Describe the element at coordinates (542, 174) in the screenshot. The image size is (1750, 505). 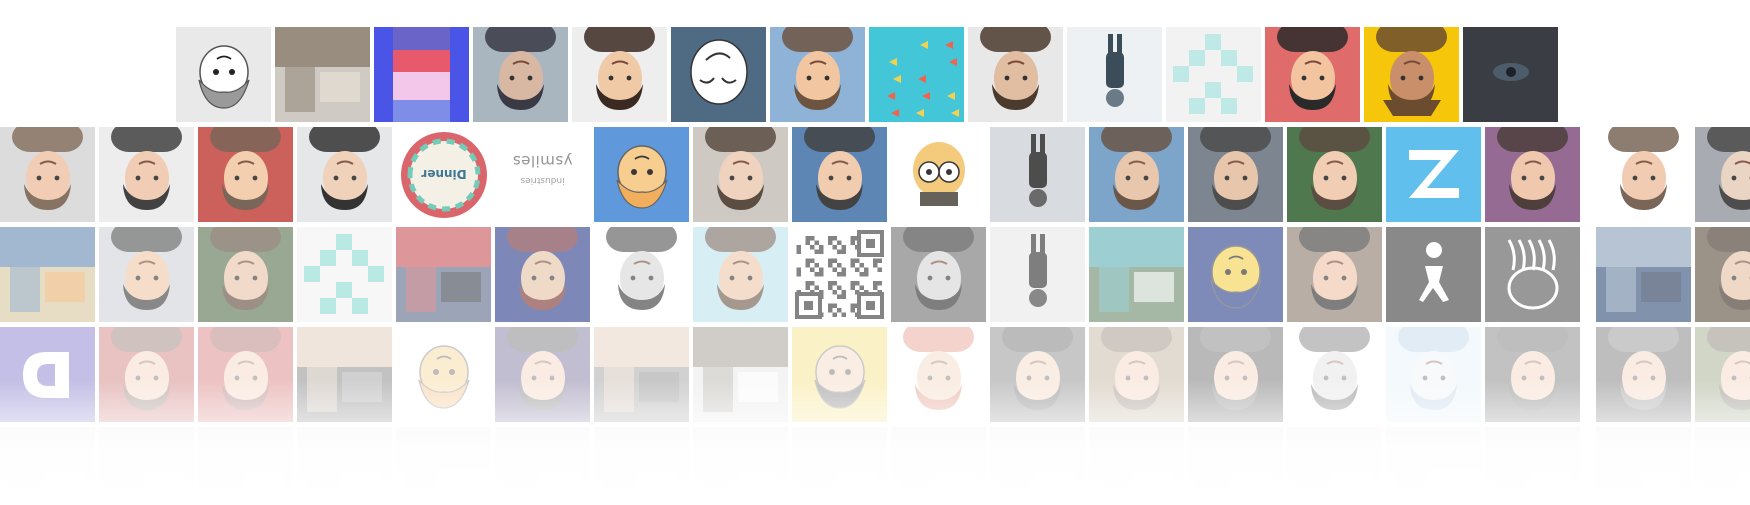
I see `avatar-tile: industries ysmiles` at that location.